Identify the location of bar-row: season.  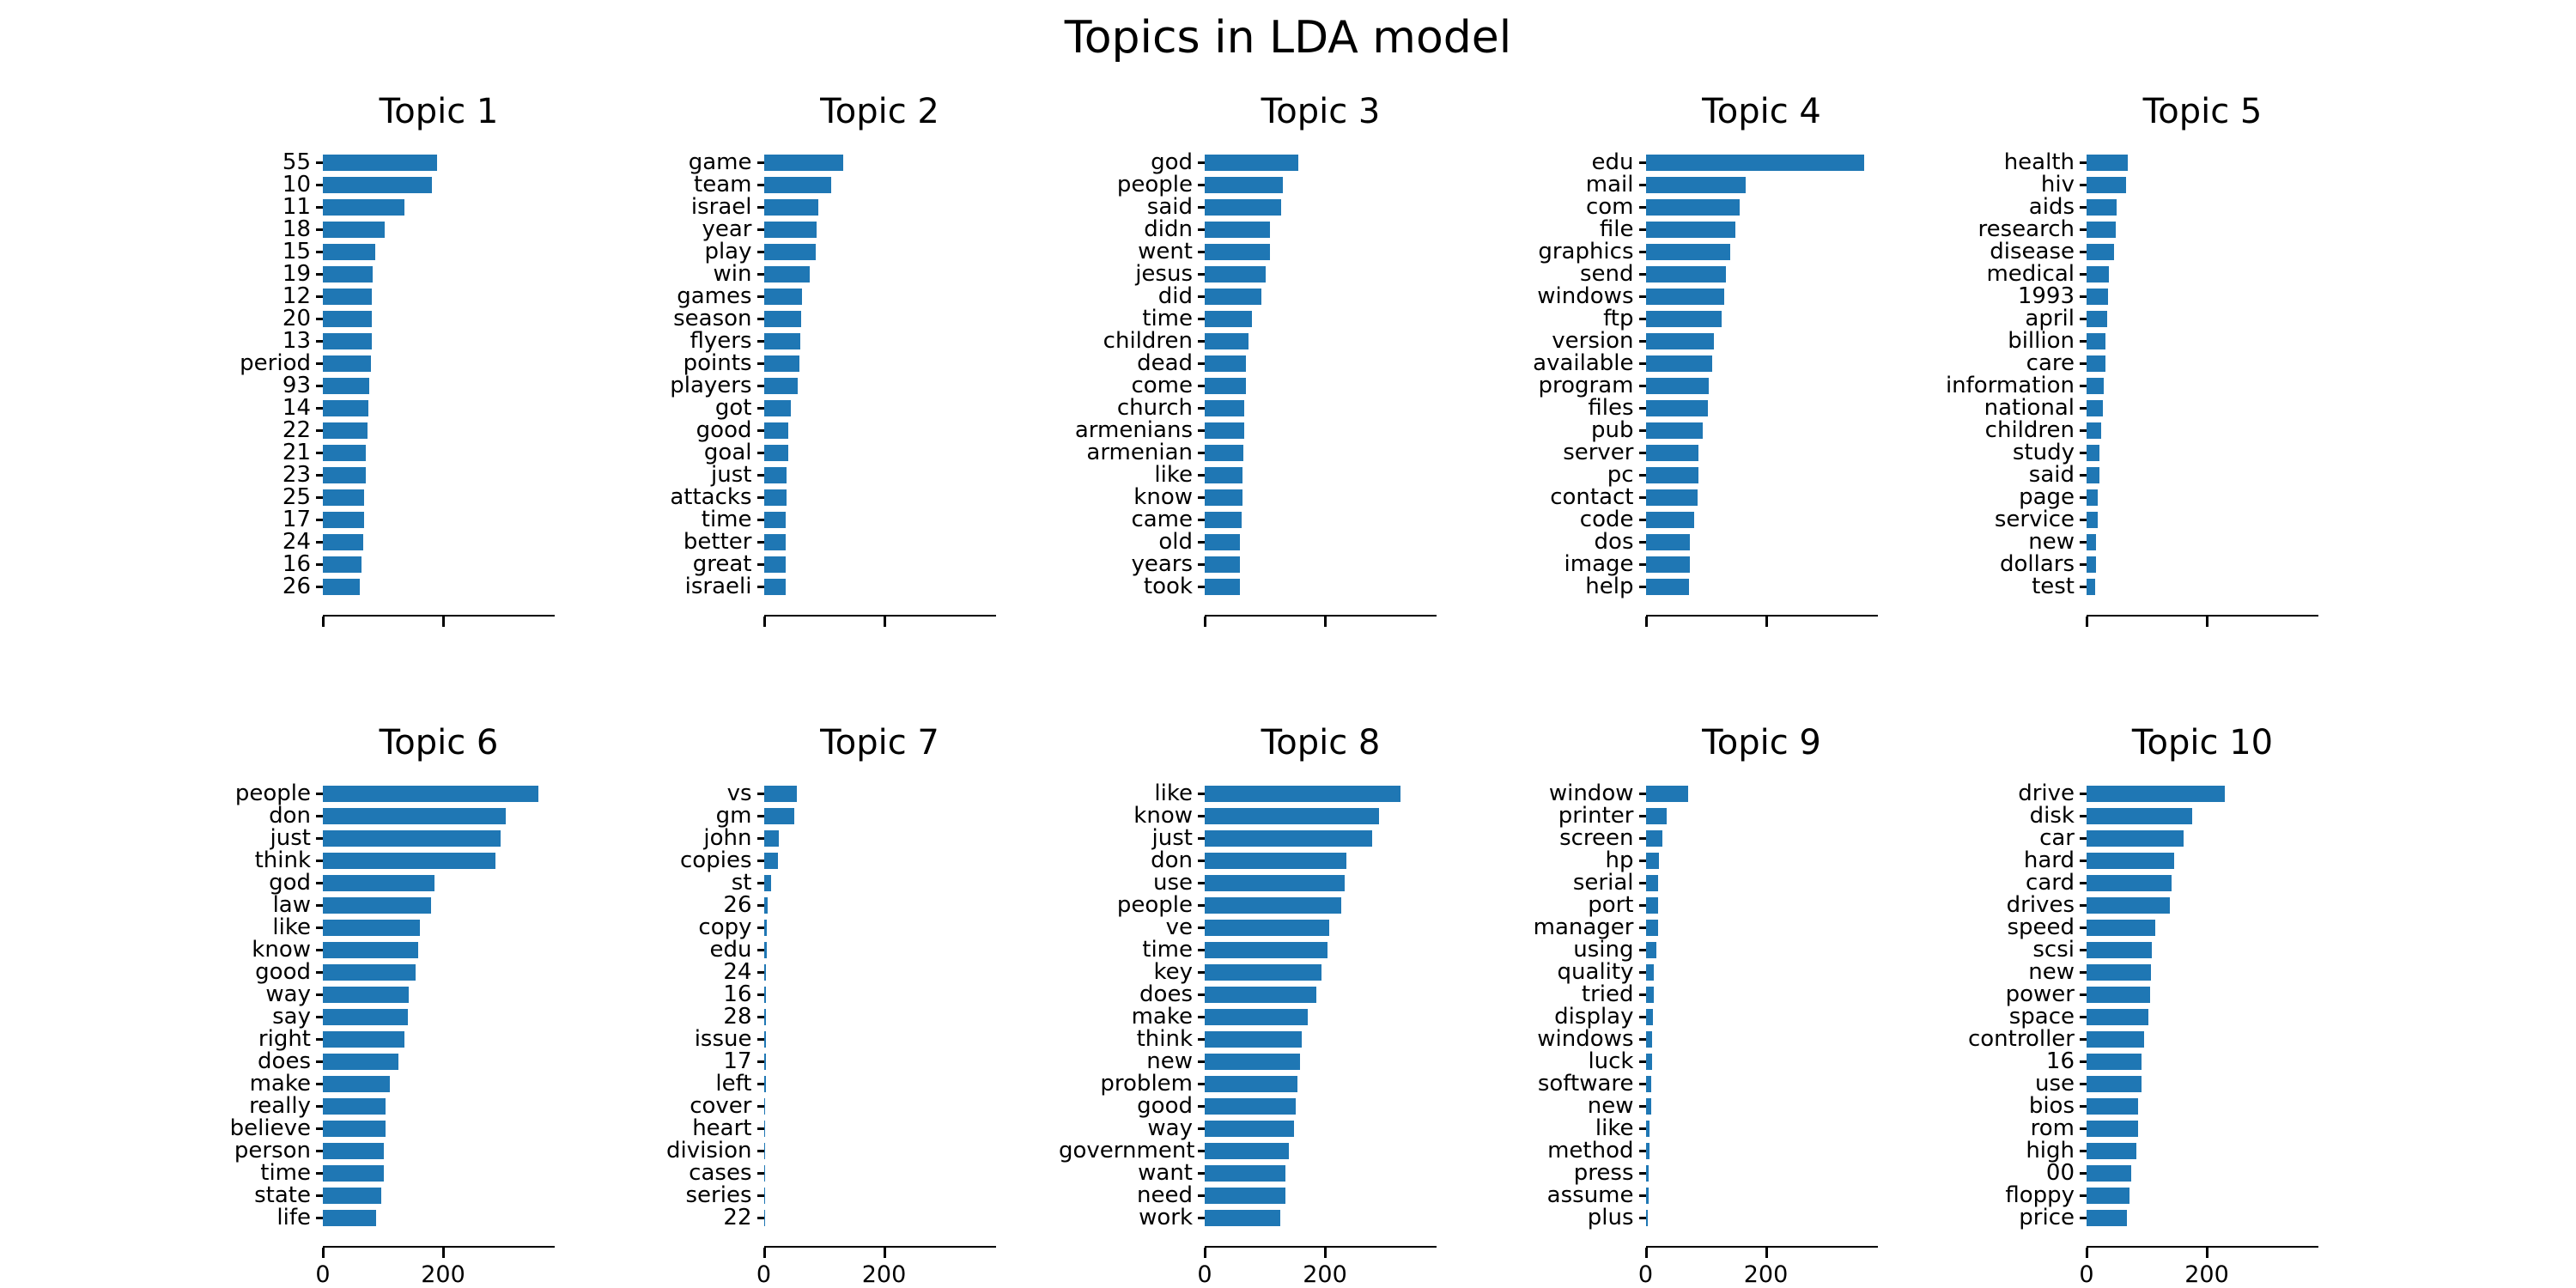
(820, 318).